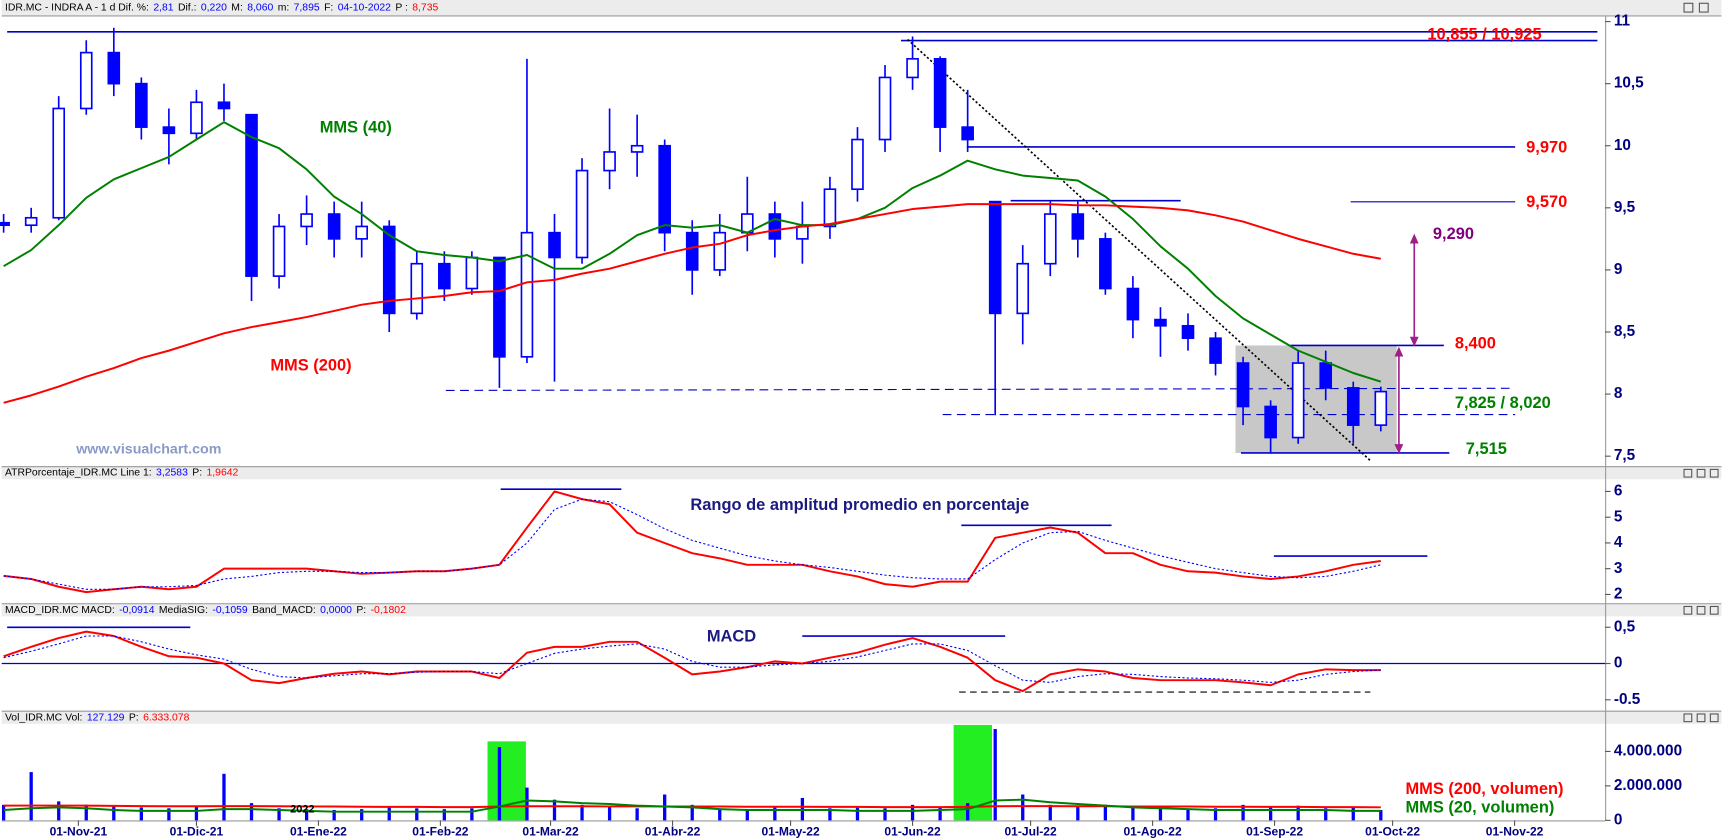  What do you see at coordinates (60, 610) in the screenshot?
I see `header-item: MACD_IDR.MC MACD:` at bounding box center [60, 610].